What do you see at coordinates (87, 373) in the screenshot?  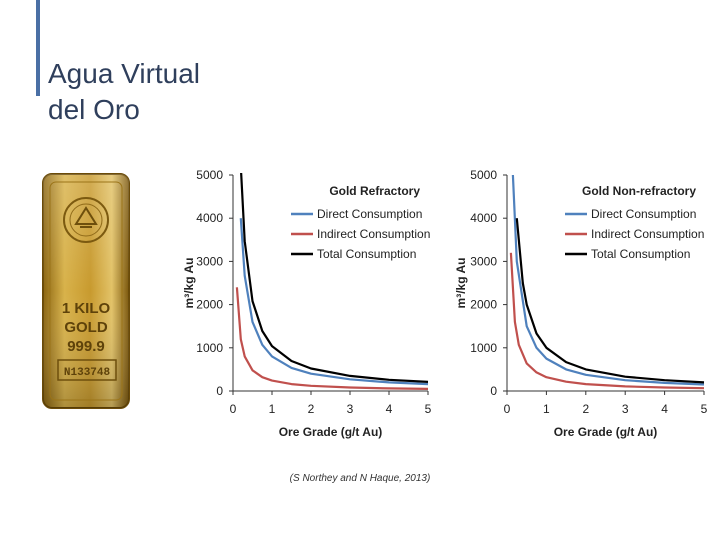 I see `gold-bar-serial: N133748` at bounding box center [87, 373].